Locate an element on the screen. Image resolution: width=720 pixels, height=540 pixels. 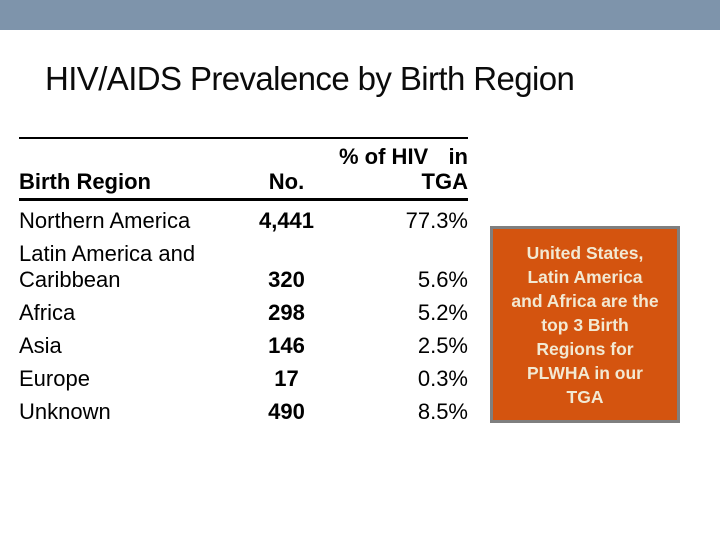
header-birth-region: Birth Region is located at coordinates (85, 181).